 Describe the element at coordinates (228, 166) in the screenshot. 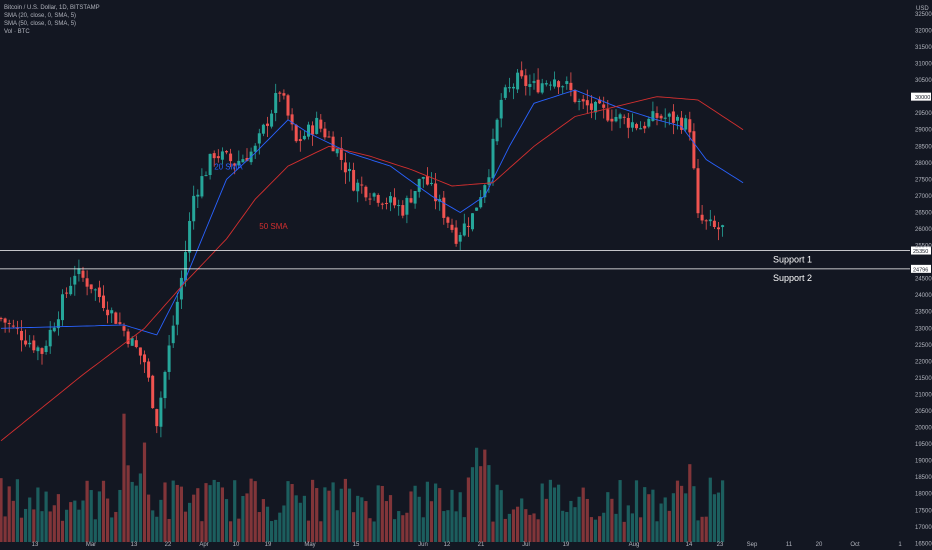

I see `sma20-annotation: 20 SMA` at that location.